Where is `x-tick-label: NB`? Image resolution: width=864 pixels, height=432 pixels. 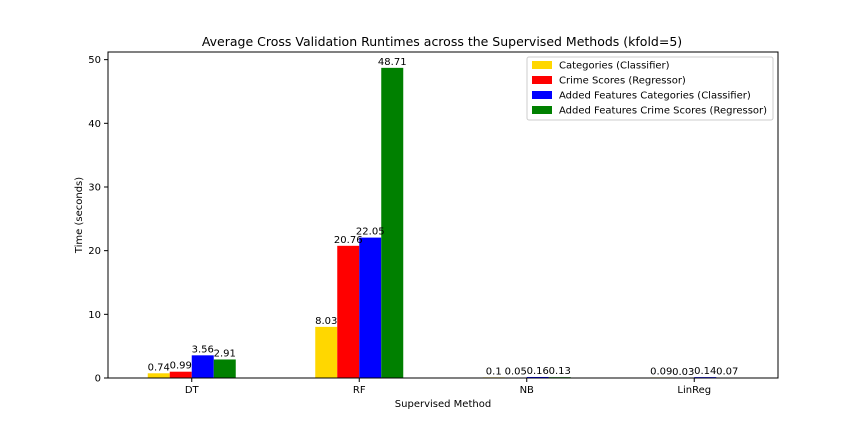 x-tick-label: NB is located at coordinates (527, 390).